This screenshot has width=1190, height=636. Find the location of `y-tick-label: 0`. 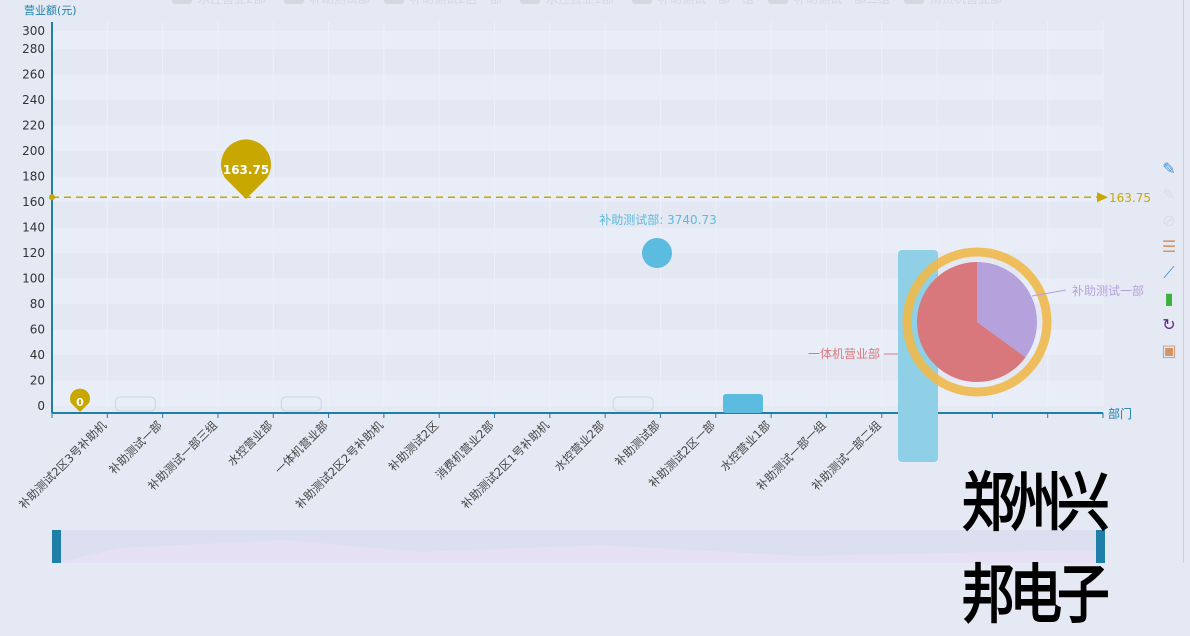

y-tick-label: 0 is located at coordinates (41, 406).